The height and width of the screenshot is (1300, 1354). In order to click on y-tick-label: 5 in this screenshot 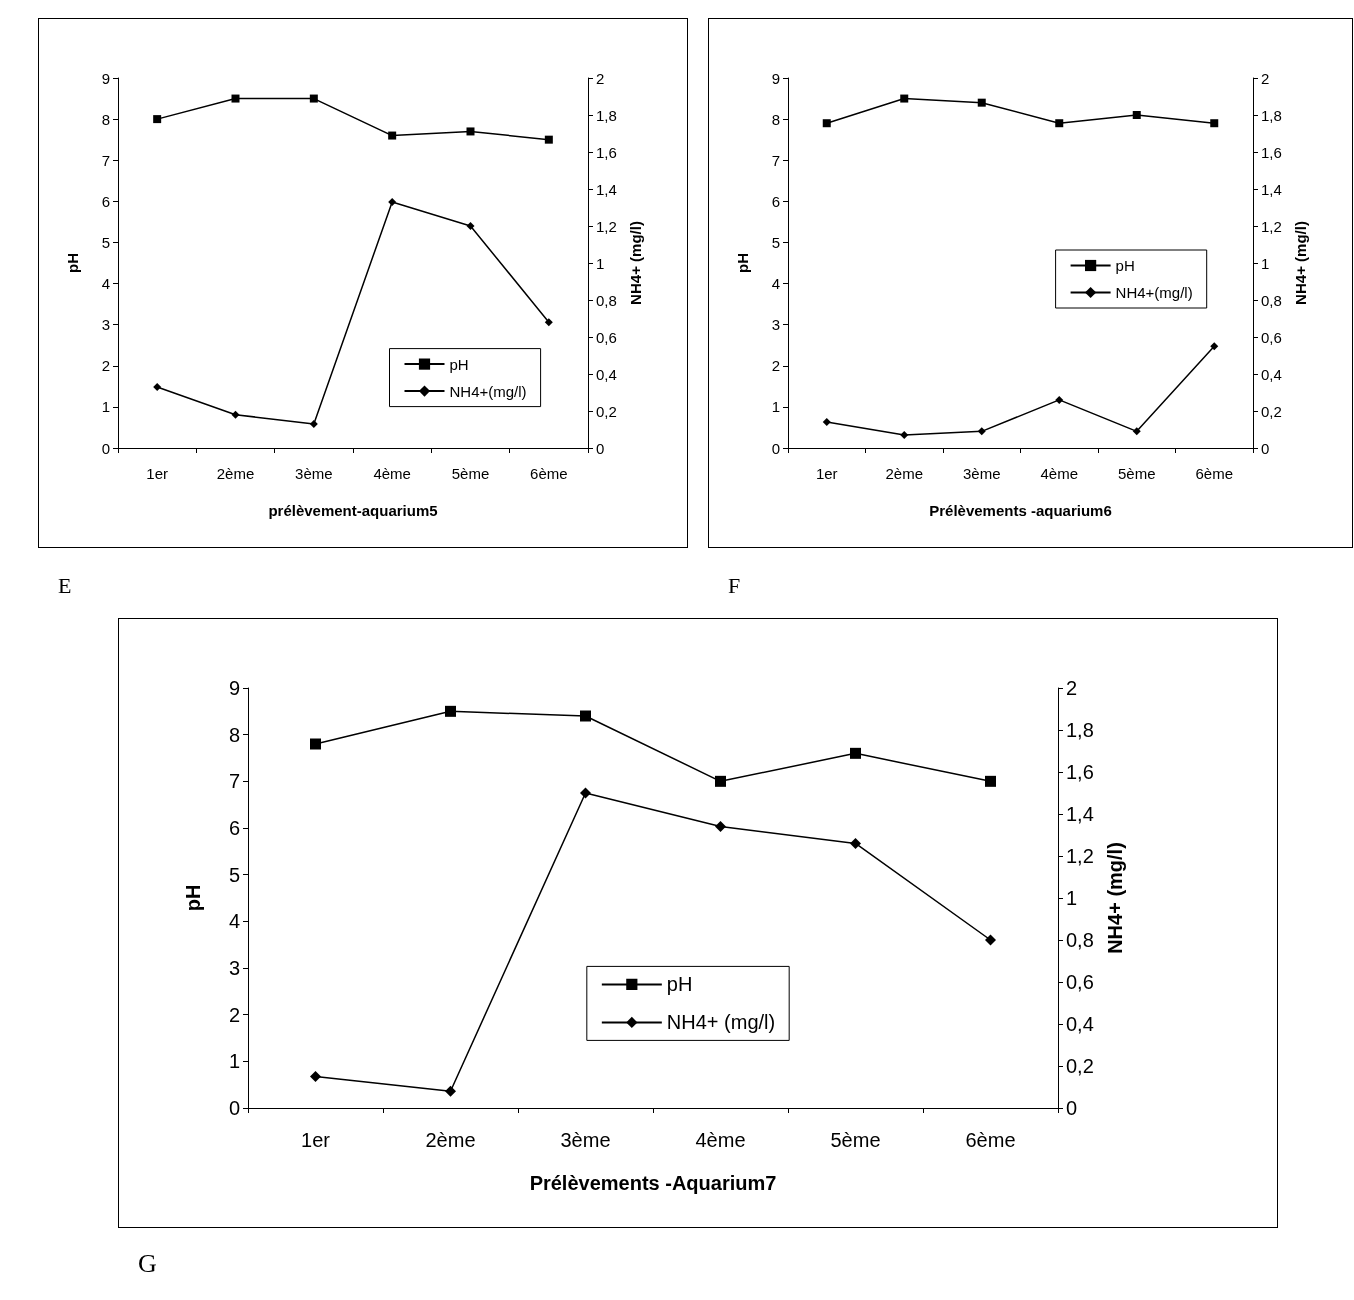, I will do `click(775, 242)`.